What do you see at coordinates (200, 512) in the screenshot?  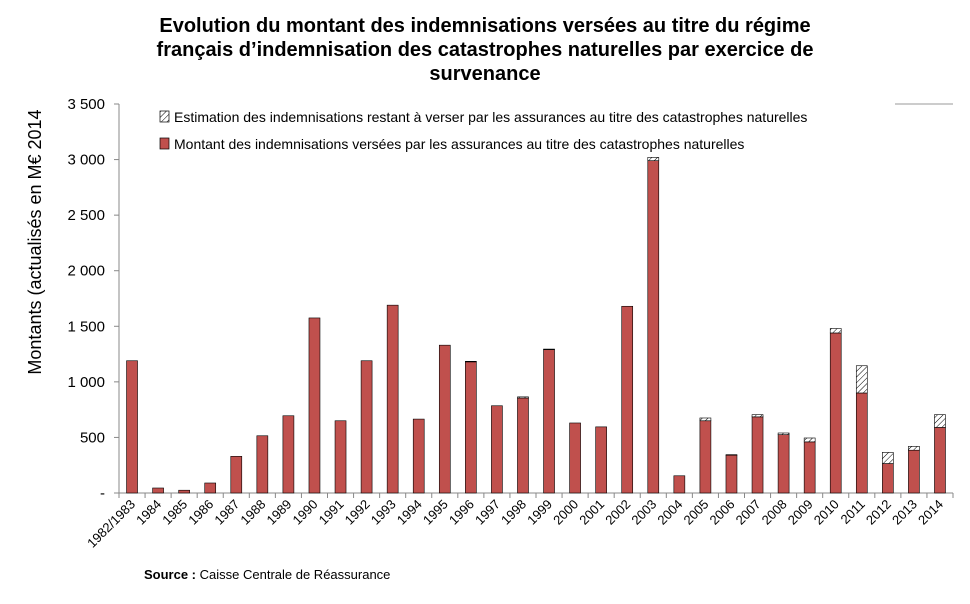 I see `x-tick-label: 1986` at bounding box center [200, 512].